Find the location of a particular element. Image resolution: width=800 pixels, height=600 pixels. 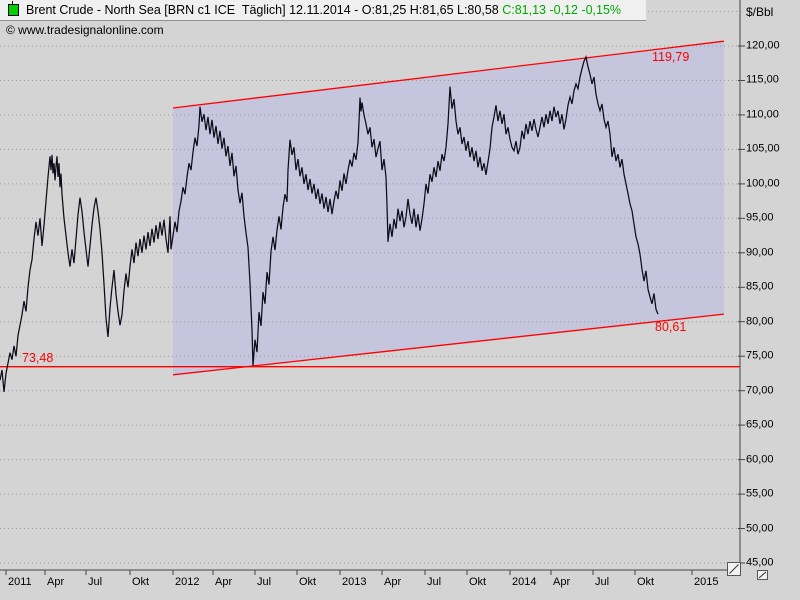

price-axis-label: 70,00 is located at coordinates (760, 390).